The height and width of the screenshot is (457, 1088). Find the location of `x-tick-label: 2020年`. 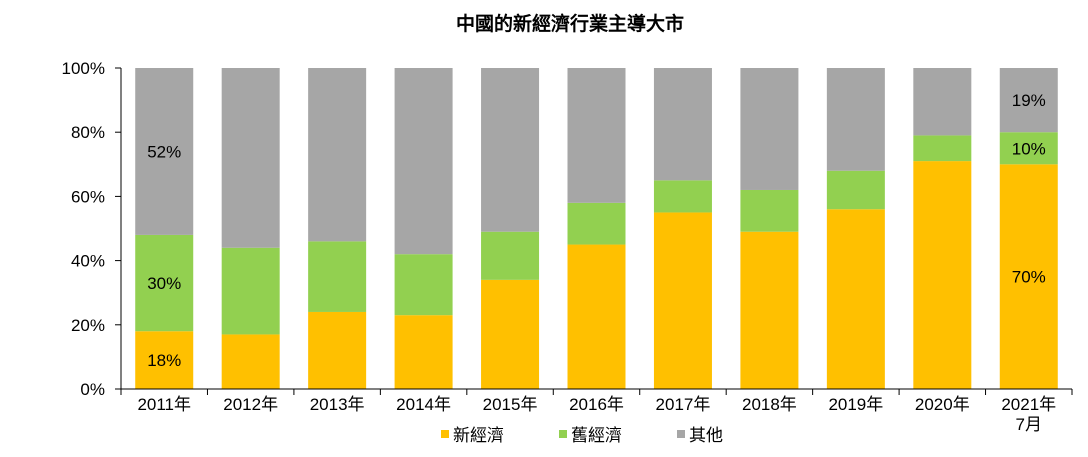

x-tick-label: 2020年 is located at coordinates (942, 404).